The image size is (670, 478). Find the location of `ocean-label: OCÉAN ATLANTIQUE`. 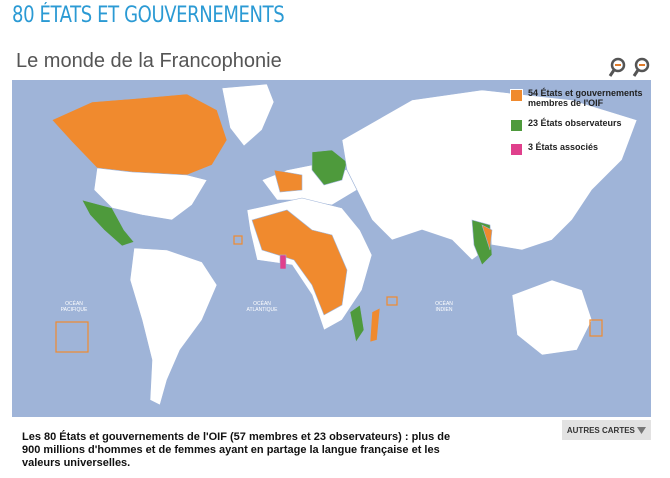

ocean-label: OCÉAN ATLANTIQUE is located at coordinates (262, 306).